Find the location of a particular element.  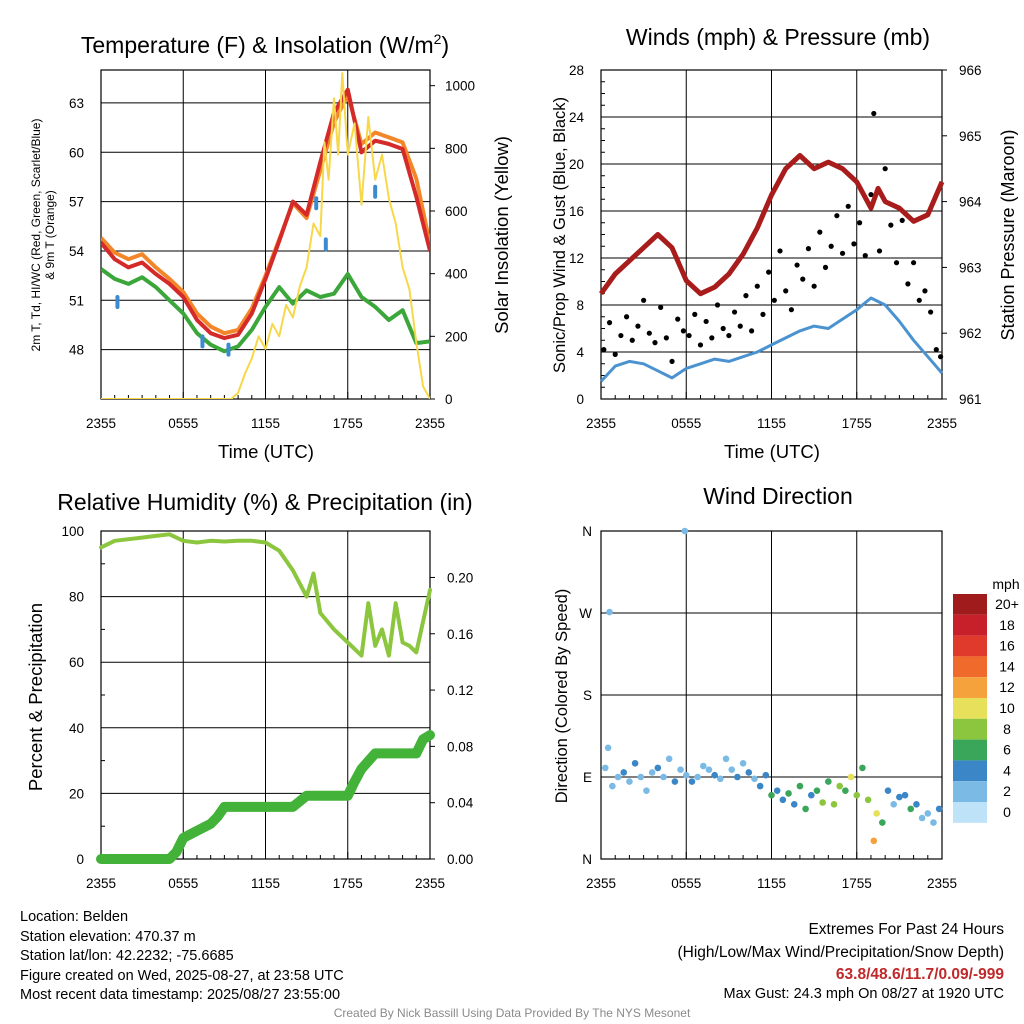

panel-2-y-tick-label: 4 is located at coordinates (580, 352).